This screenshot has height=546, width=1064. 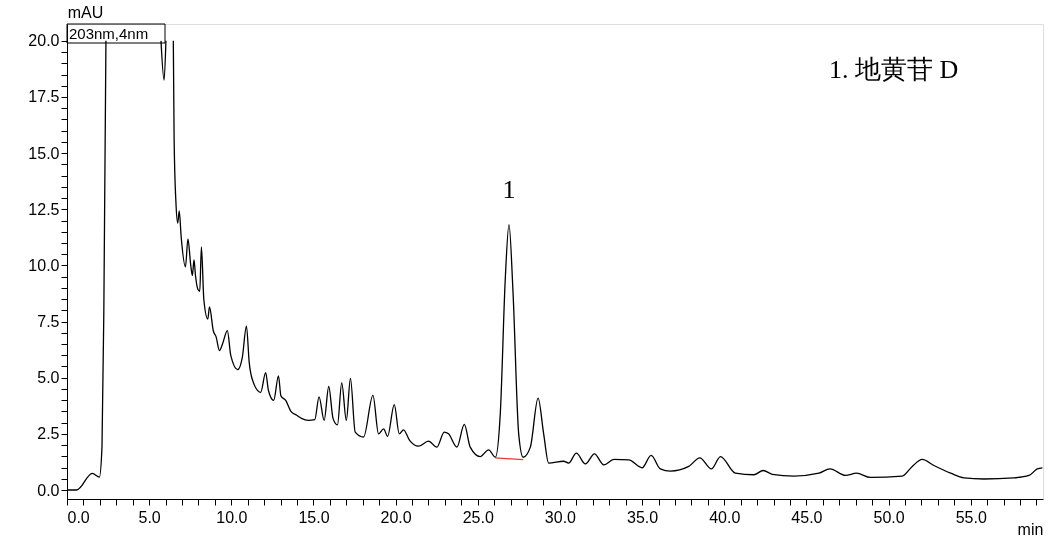 I want to click on x-tick-label: 50.0, so click(x=889, y=517).